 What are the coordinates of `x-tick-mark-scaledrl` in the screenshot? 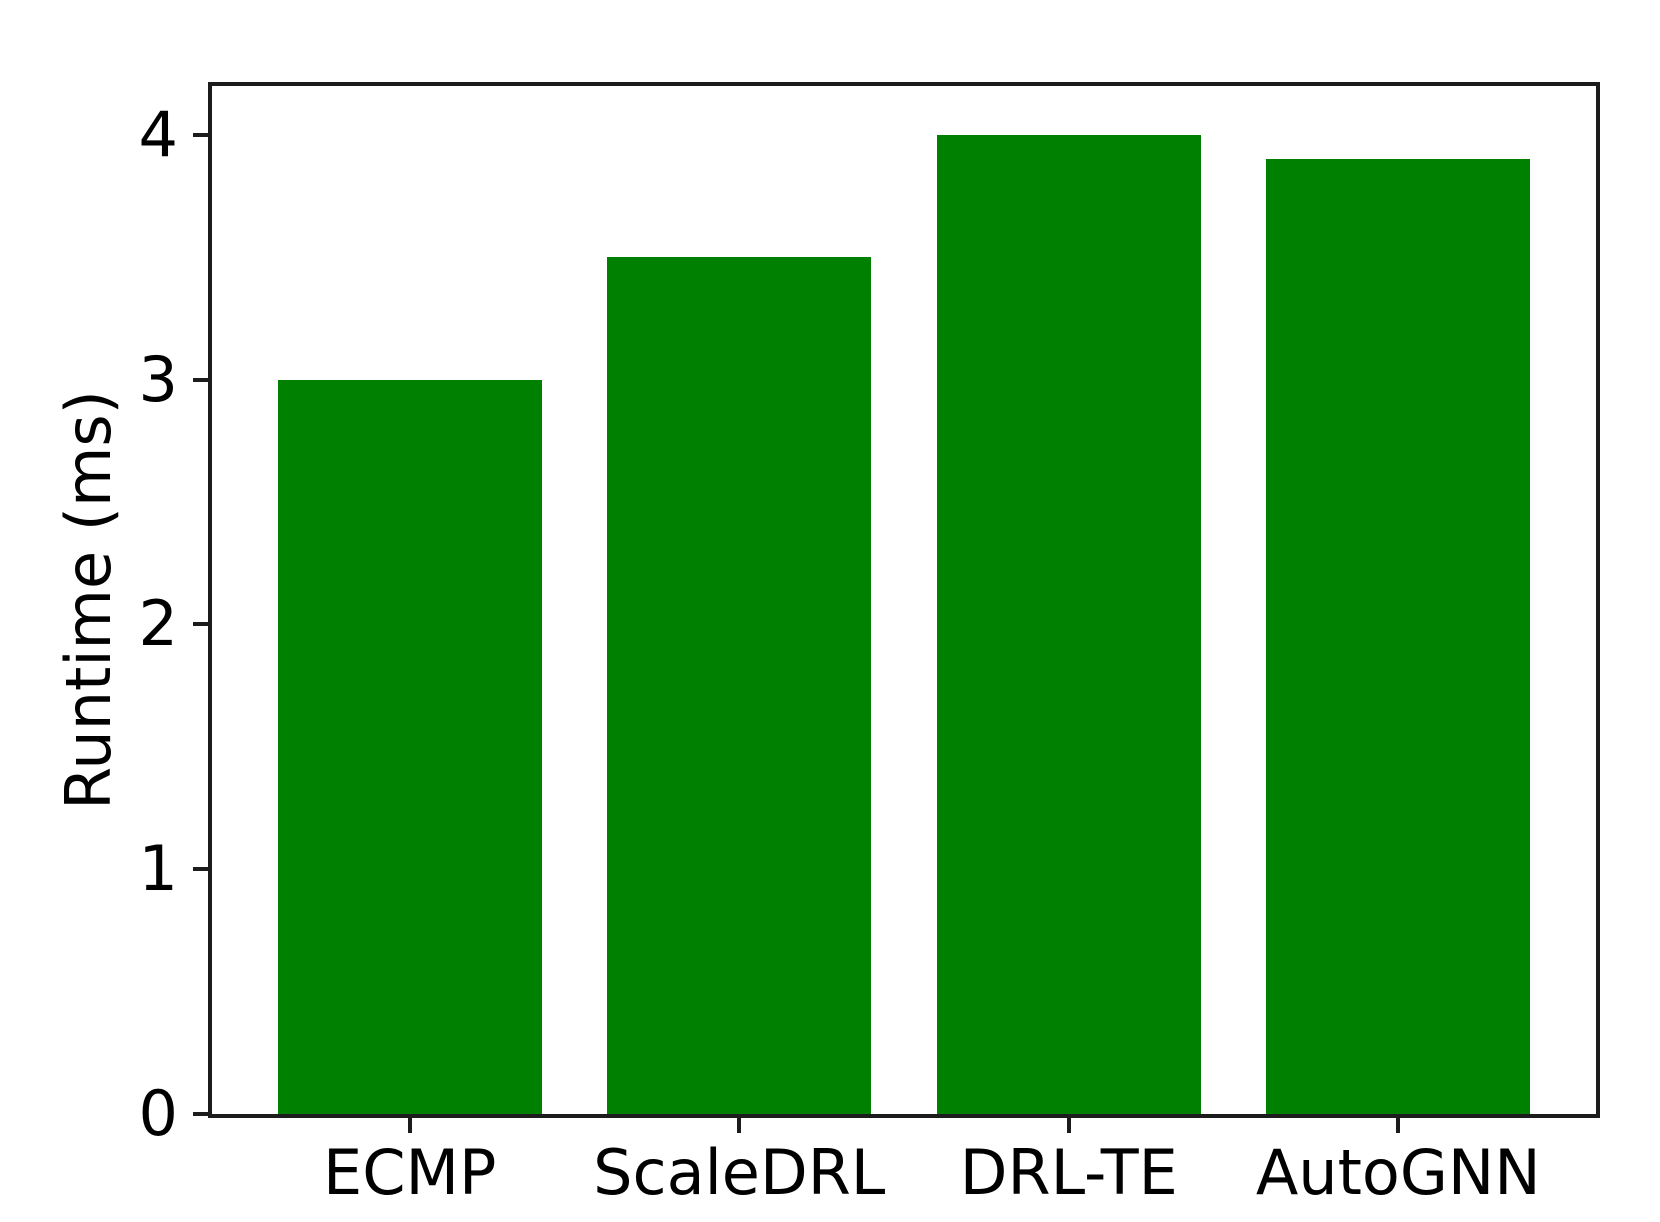 It's located at (739, 1125).